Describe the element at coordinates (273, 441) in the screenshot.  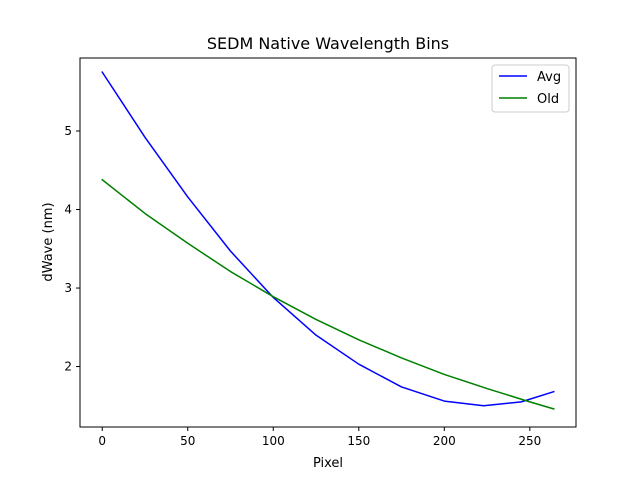
I see `x-tick-label: 100` at that location.